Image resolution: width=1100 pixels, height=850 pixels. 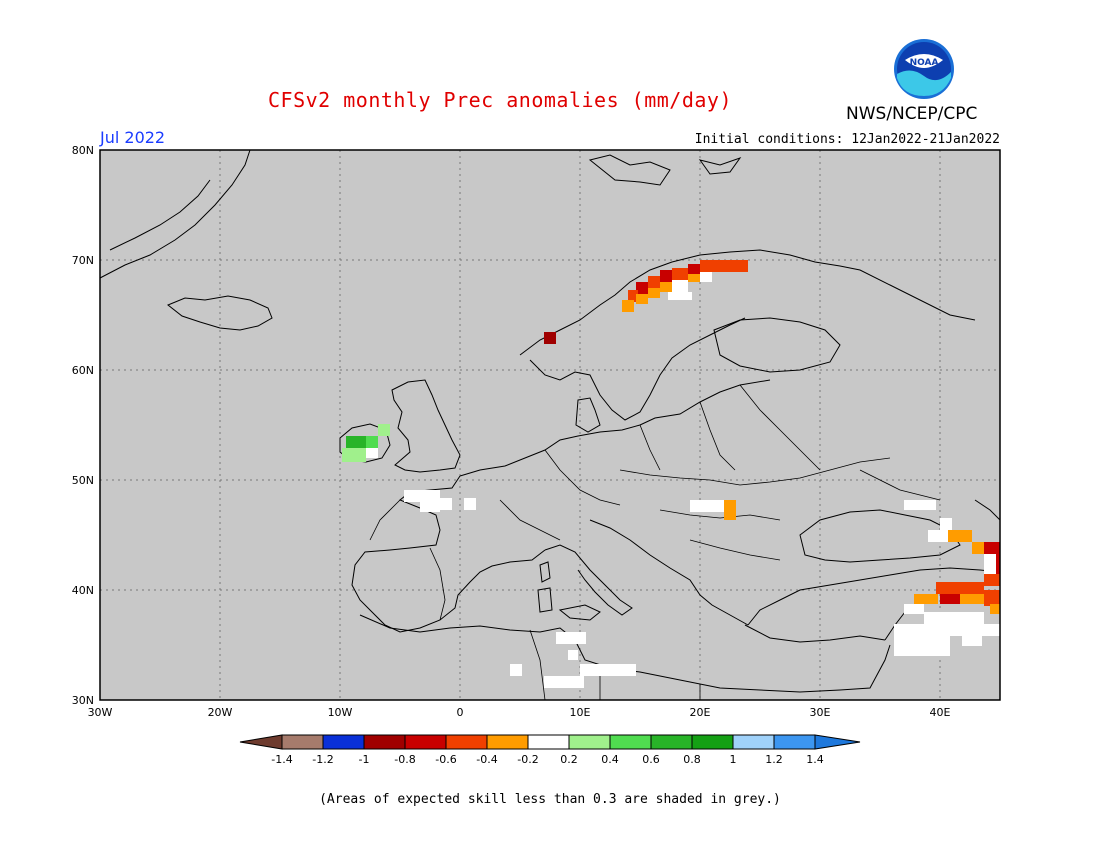 I want to click on legend-arrow-right, so click(x=837, y=742).